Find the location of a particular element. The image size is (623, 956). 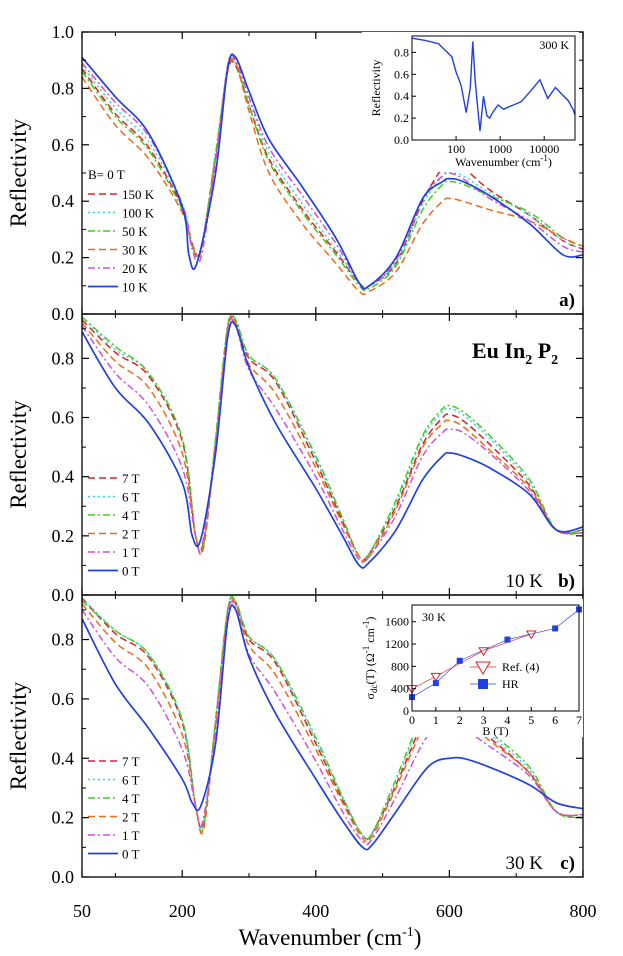

legend: B= 0 T 150 K 100 K 50 K 30 K 20 K 10 K is located at coordinates (121, 231).